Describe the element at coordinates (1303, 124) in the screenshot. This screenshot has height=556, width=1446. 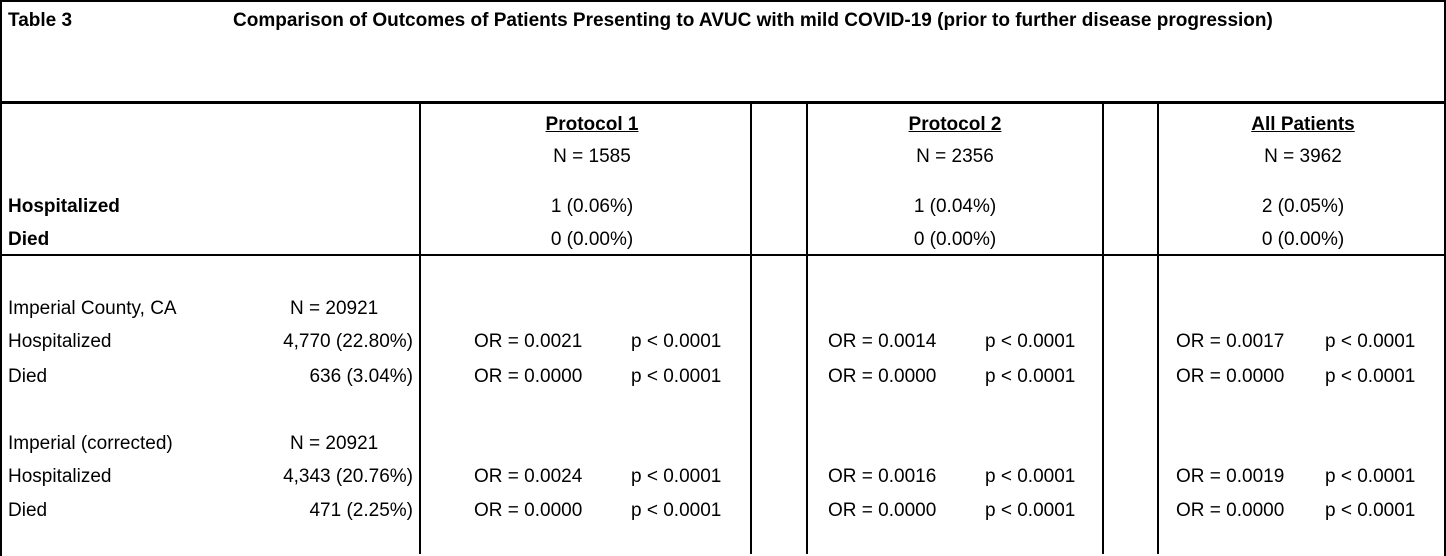
I see `col-header-all-patients: All Patients` at that location.